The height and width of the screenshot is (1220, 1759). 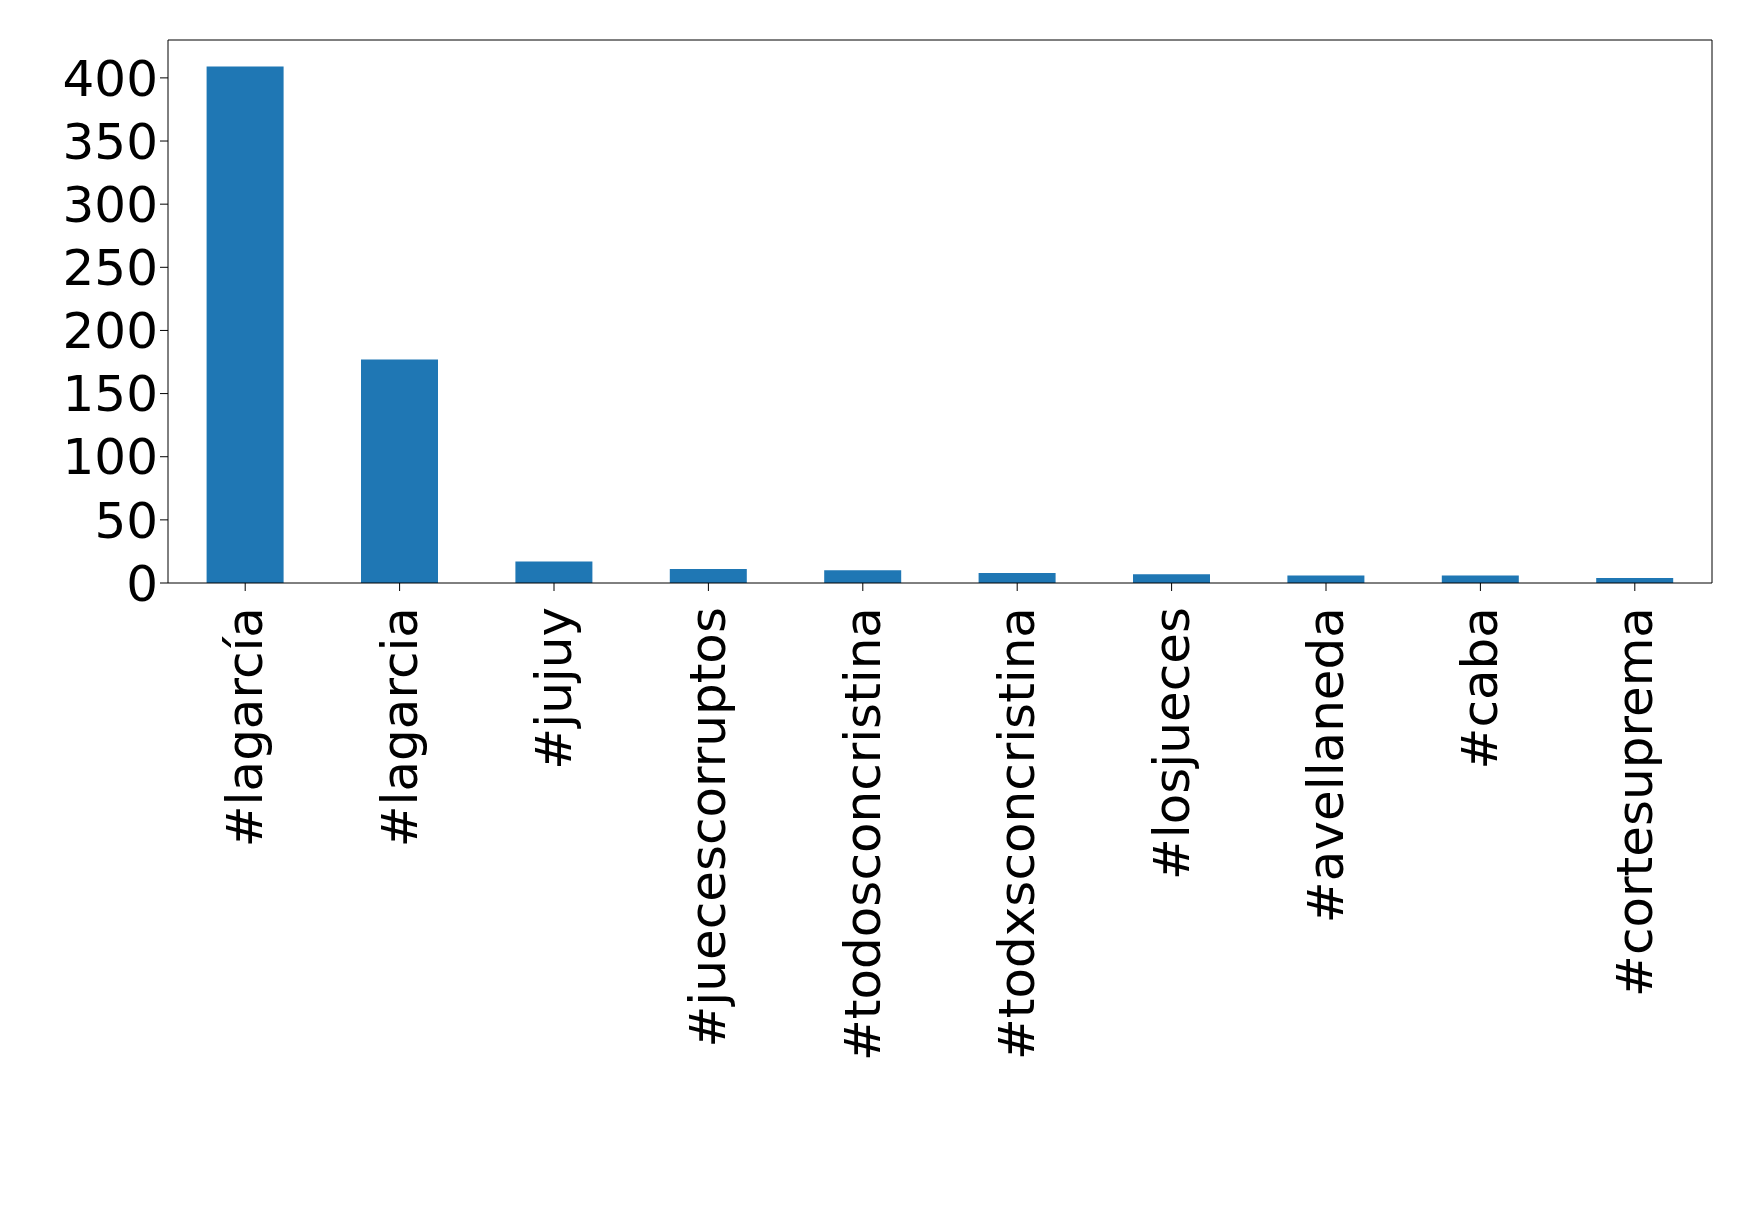 What do you see at coordinates (245, 727) in the screenshot?
I see `x-tick-label: #lagarcía` at bounding box center [245, 727].